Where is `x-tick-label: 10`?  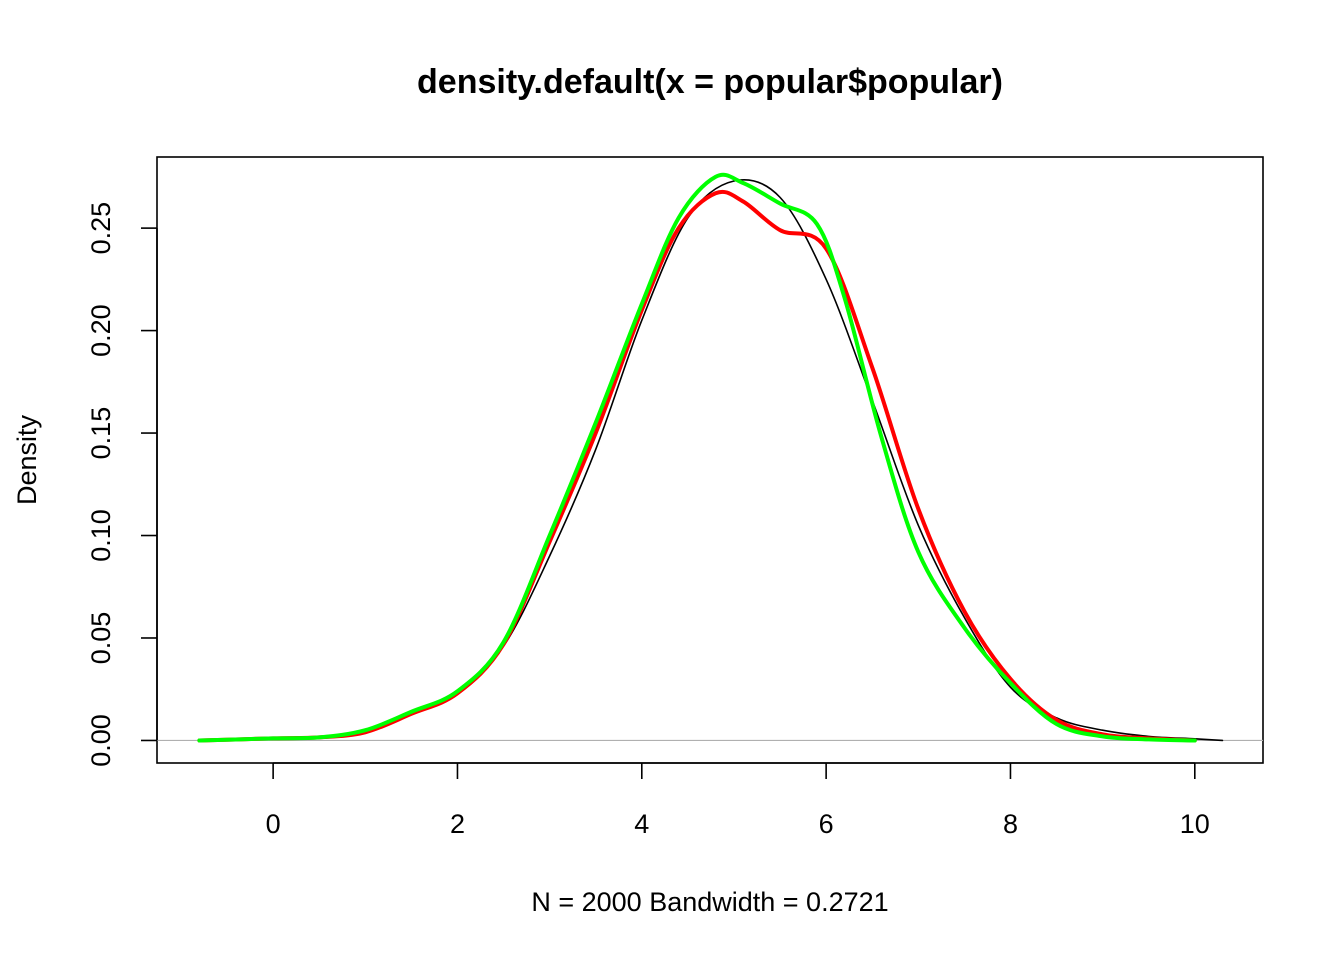
x-tick-label: 10 is located at coordinates (1195, 824).